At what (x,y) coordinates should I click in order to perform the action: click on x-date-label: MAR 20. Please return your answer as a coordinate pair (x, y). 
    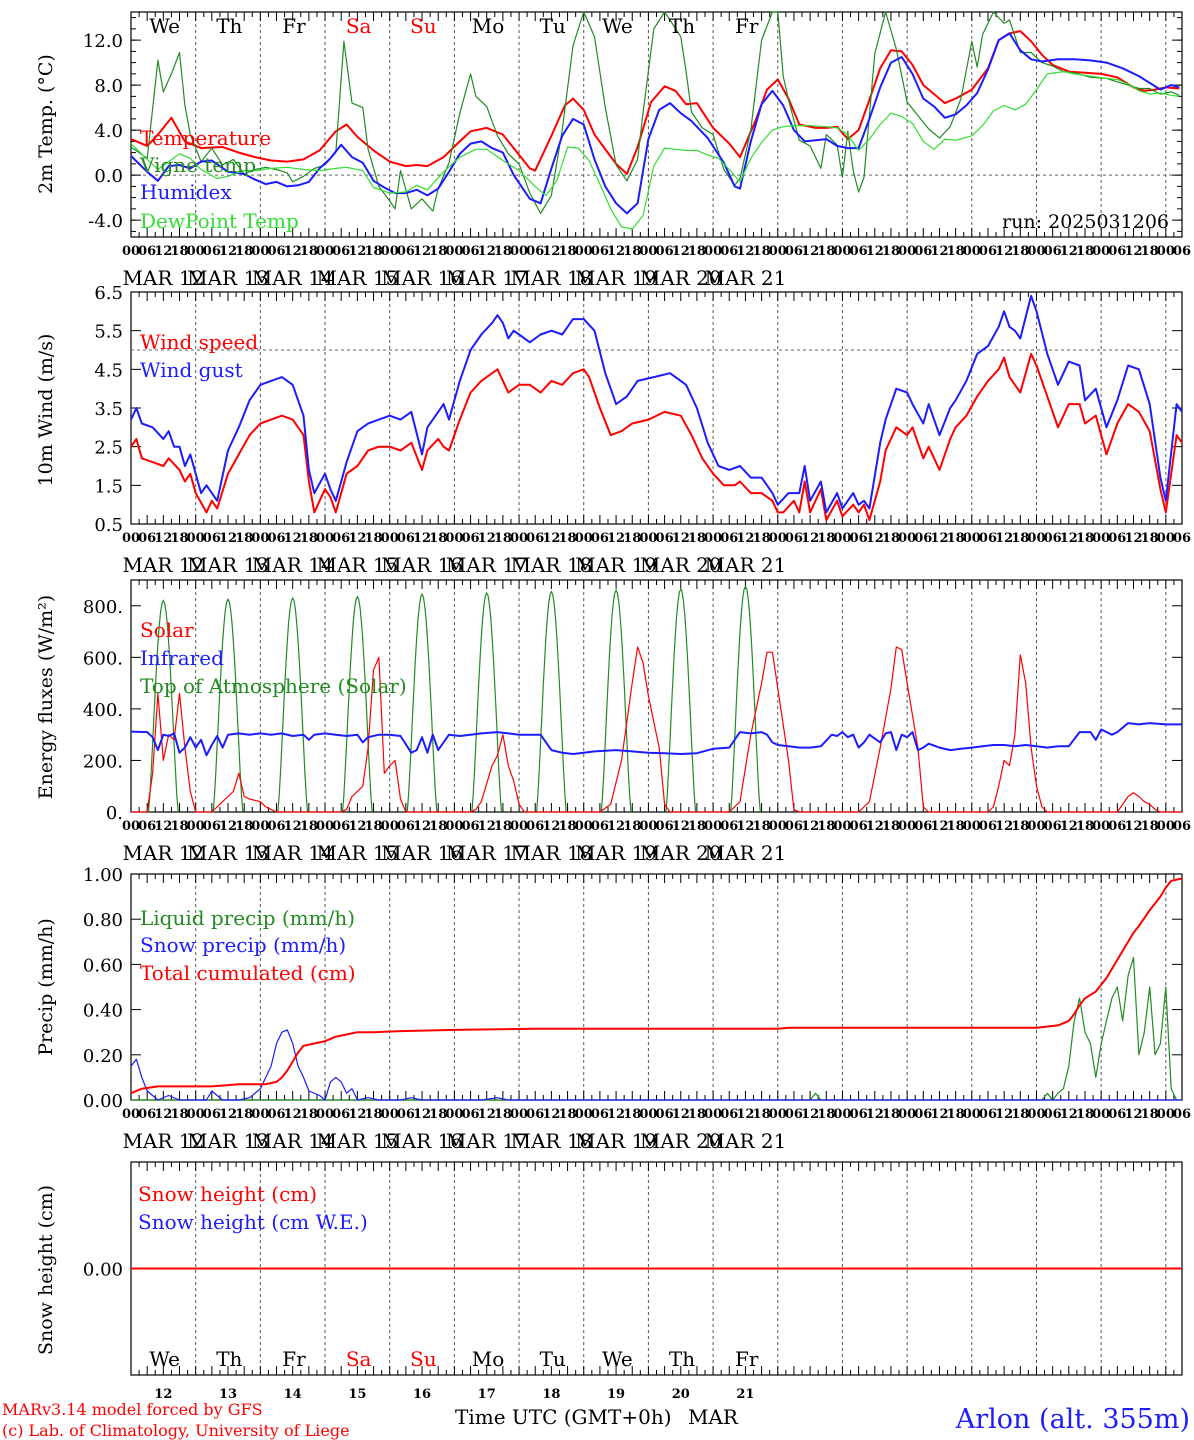
    Looking at the image, I should click on (681, 1141).